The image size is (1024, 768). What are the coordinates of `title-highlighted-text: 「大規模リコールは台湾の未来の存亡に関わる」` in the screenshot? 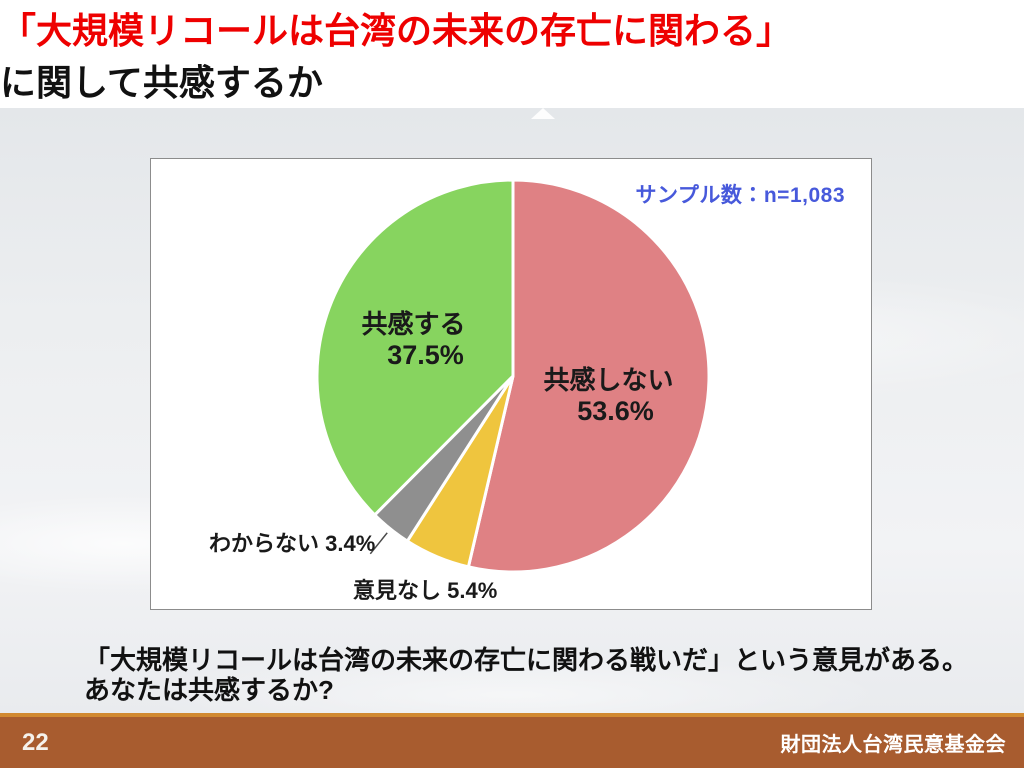 It's located at (396, 30).